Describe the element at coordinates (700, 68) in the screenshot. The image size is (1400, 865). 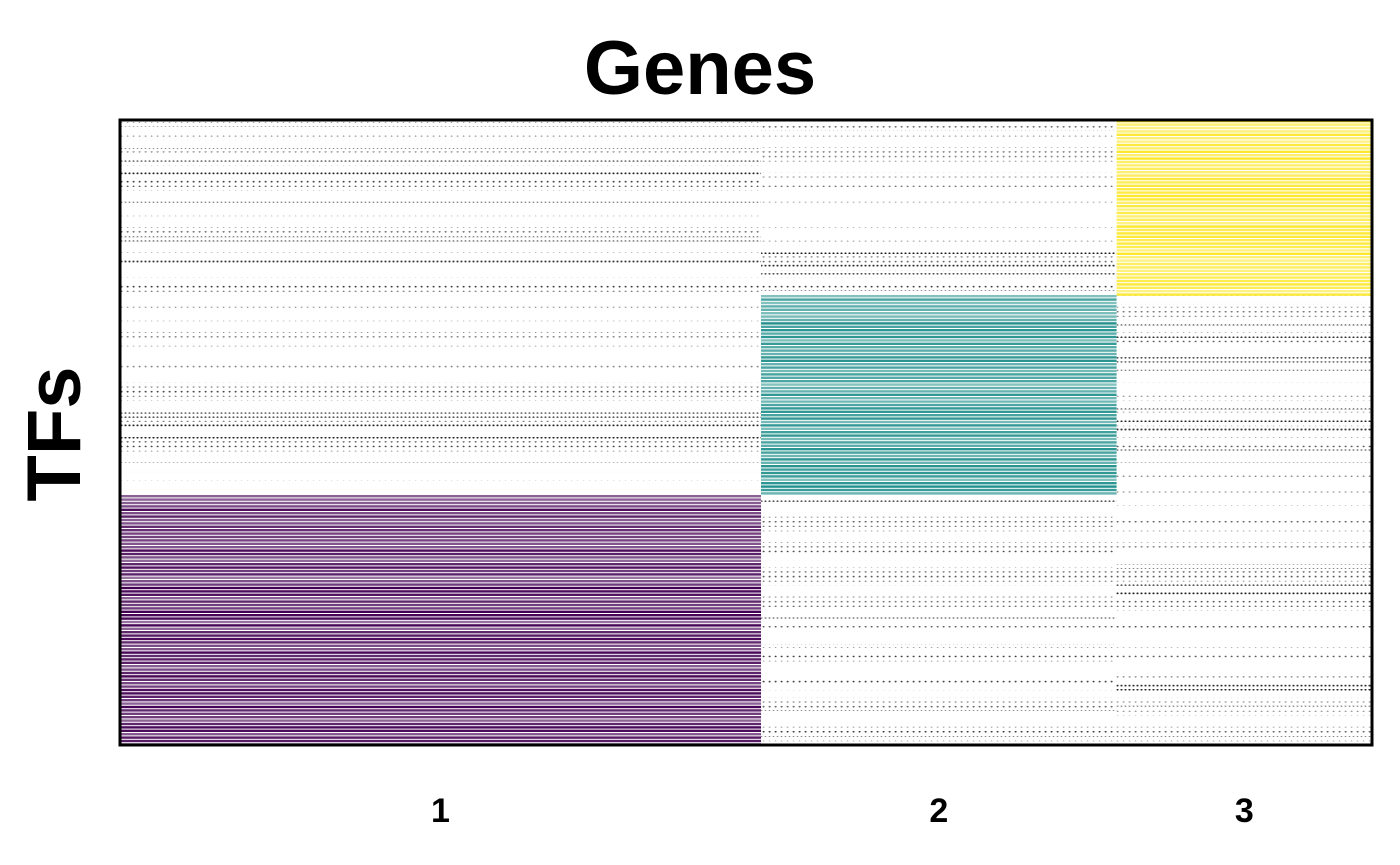
I see `chart-title: Genes` at that location.